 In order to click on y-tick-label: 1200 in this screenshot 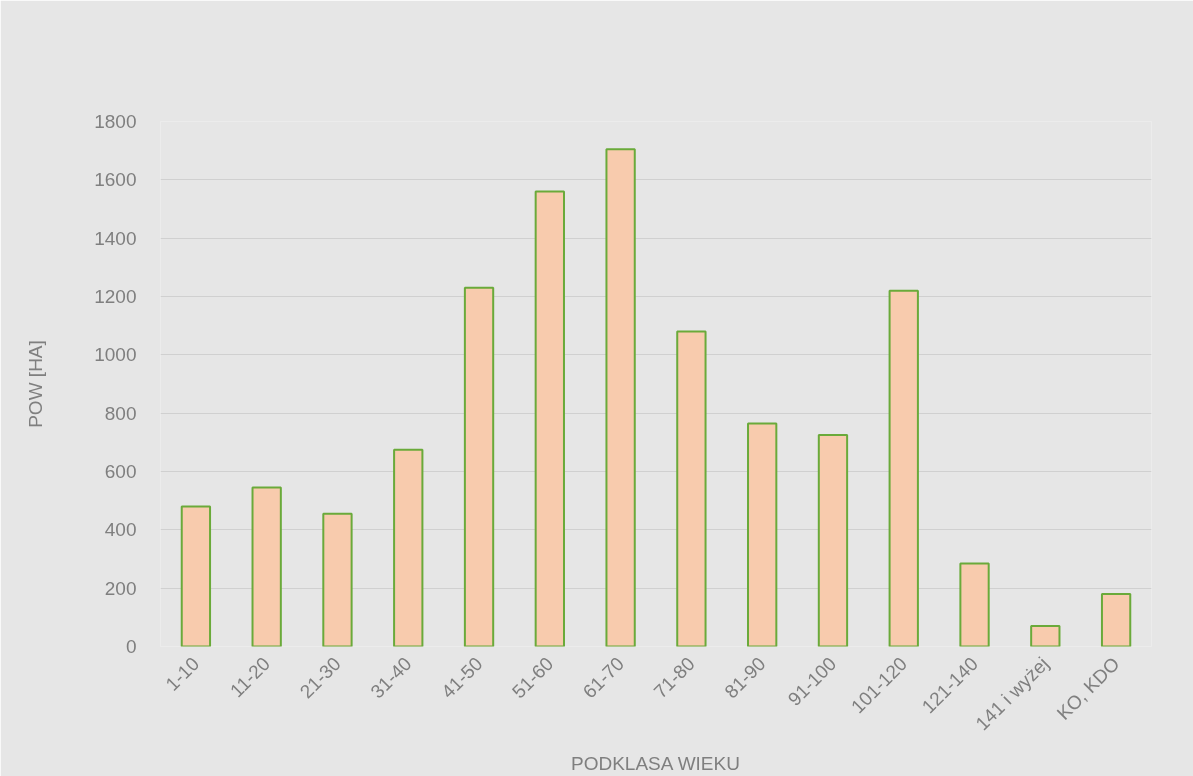, I will do `click(115, 296)`.